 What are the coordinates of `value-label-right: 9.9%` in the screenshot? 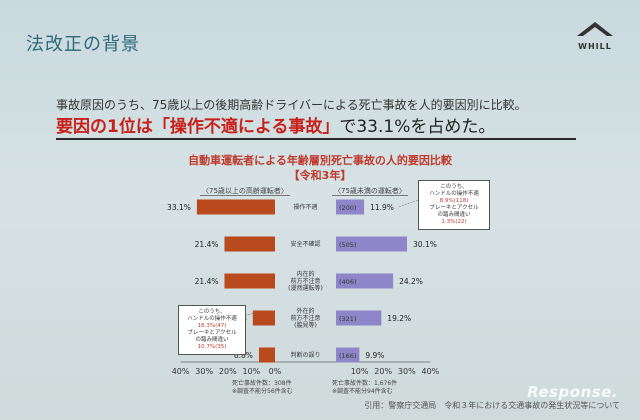 It's located at (374, 355).